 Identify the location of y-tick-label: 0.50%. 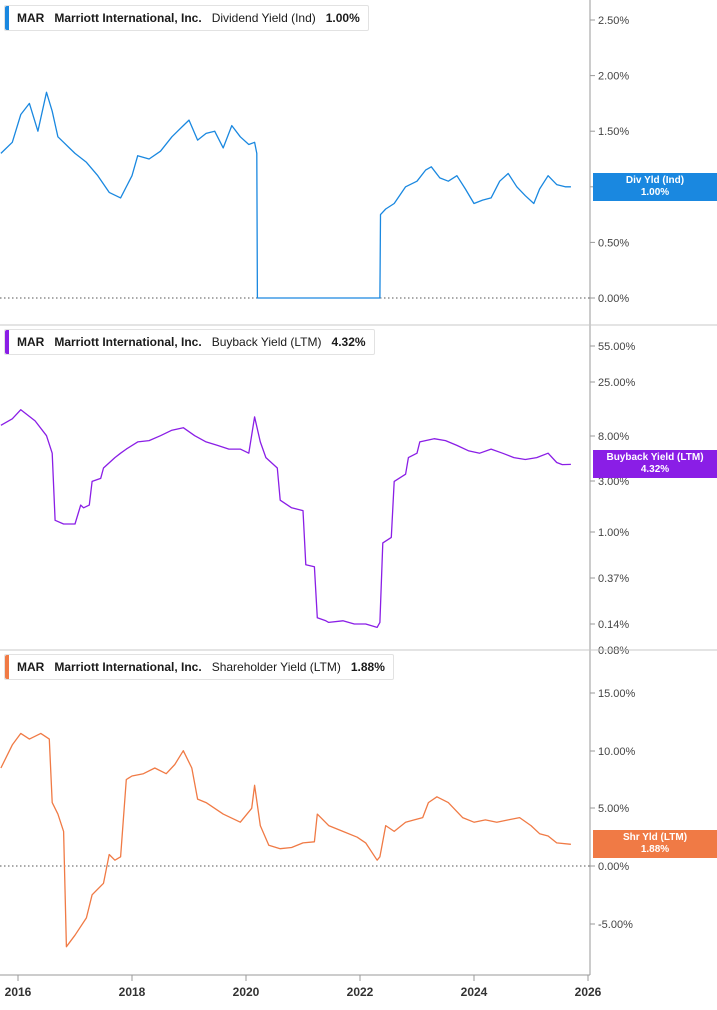
(613, 243).